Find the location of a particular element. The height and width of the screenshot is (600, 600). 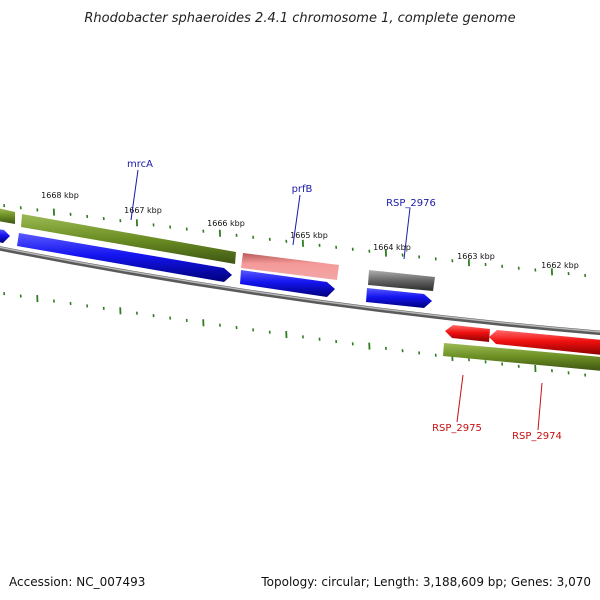

leader-rsp2976 is located at coordinates (407, 233).